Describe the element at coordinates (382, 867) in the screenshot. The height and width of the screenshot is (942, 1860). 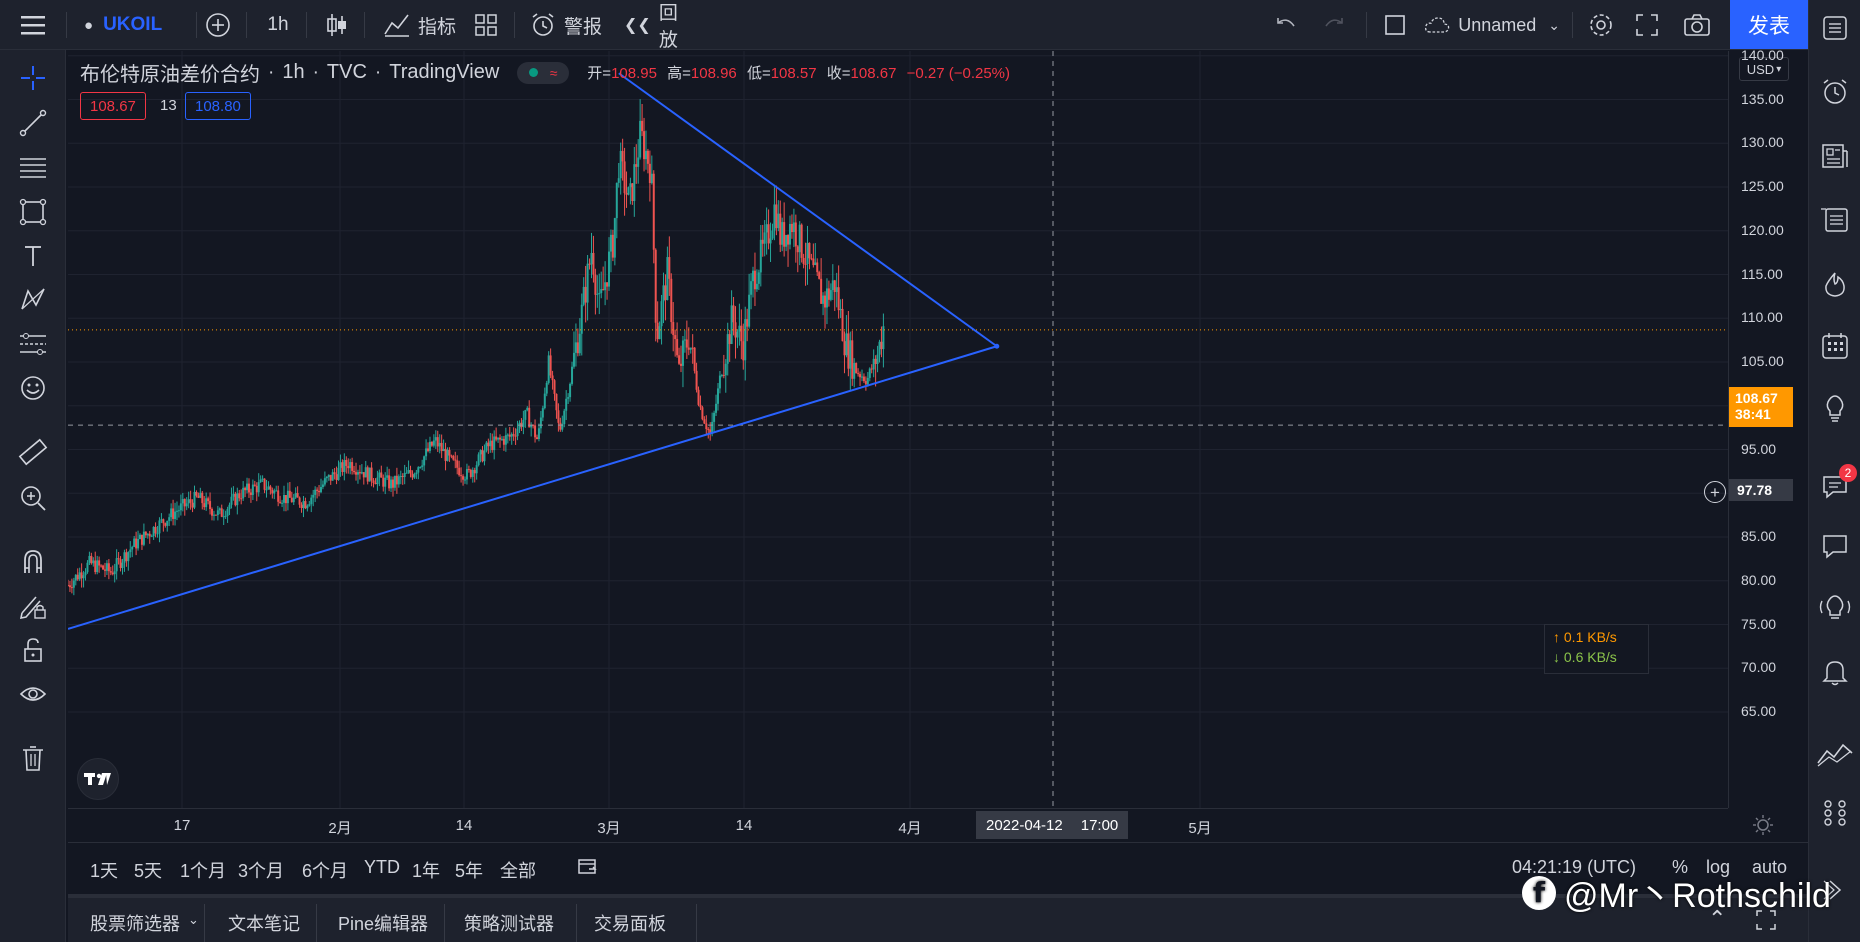
I see `range-button: YTD` at that location.